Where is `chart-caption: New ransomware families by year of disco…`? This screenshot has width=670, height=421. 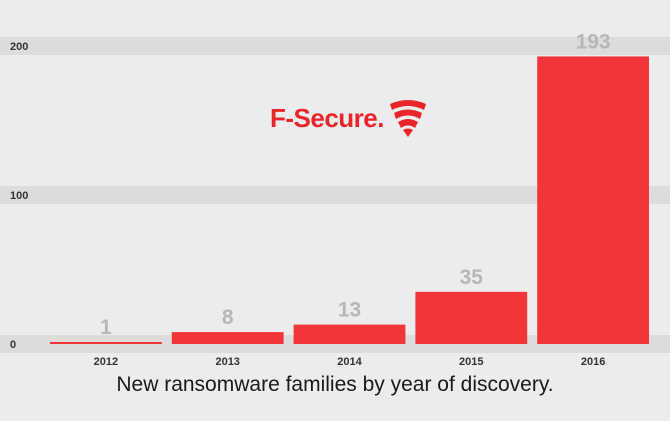 chart-caption: New ransomware families by year of disco… is located at coordinates (335, 384).